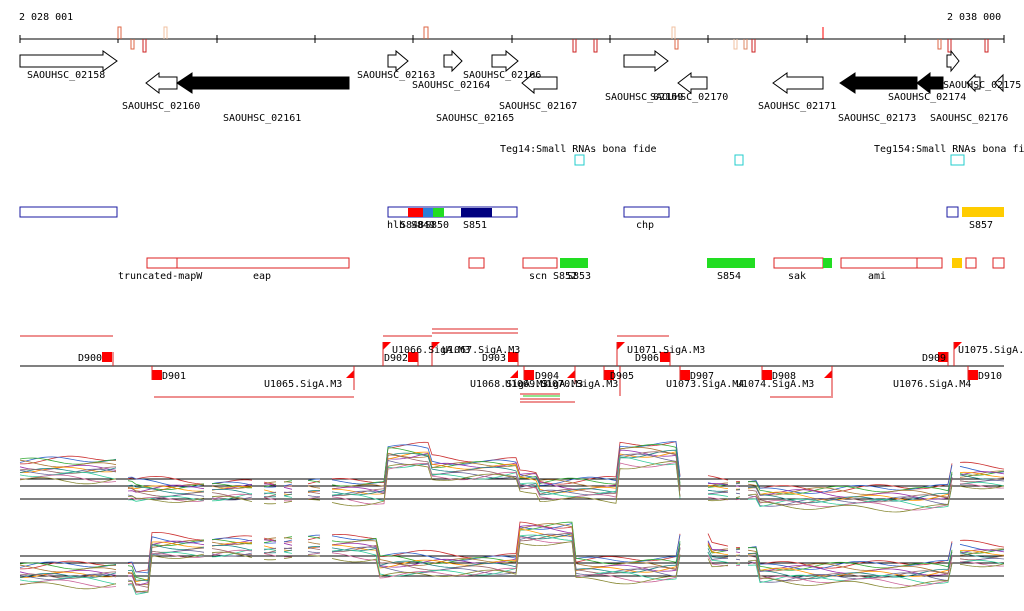 Image resolution: width=1024 pixels, height=611 pixels. Describe the element at coordinates (161, 106) in the screenshot. I see `gene-label: SAOUHSC_02160` at that location.